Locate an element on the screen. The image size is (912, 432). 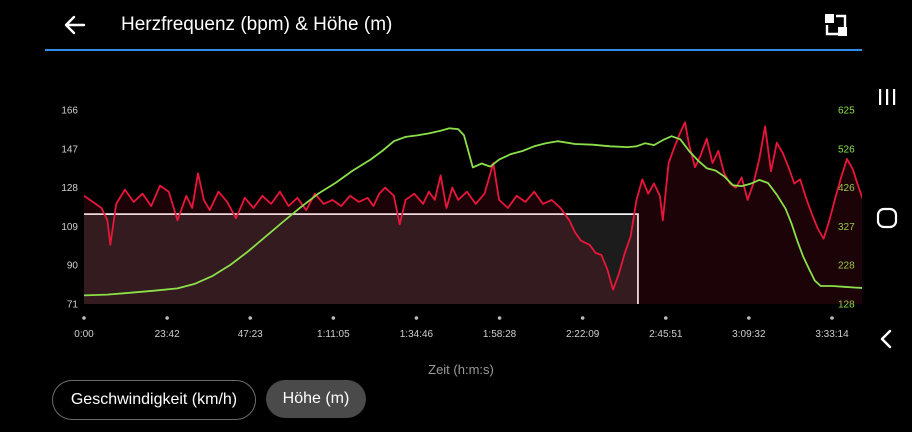
x-tick-label: 0:00 is located at coordinates (84, 334).